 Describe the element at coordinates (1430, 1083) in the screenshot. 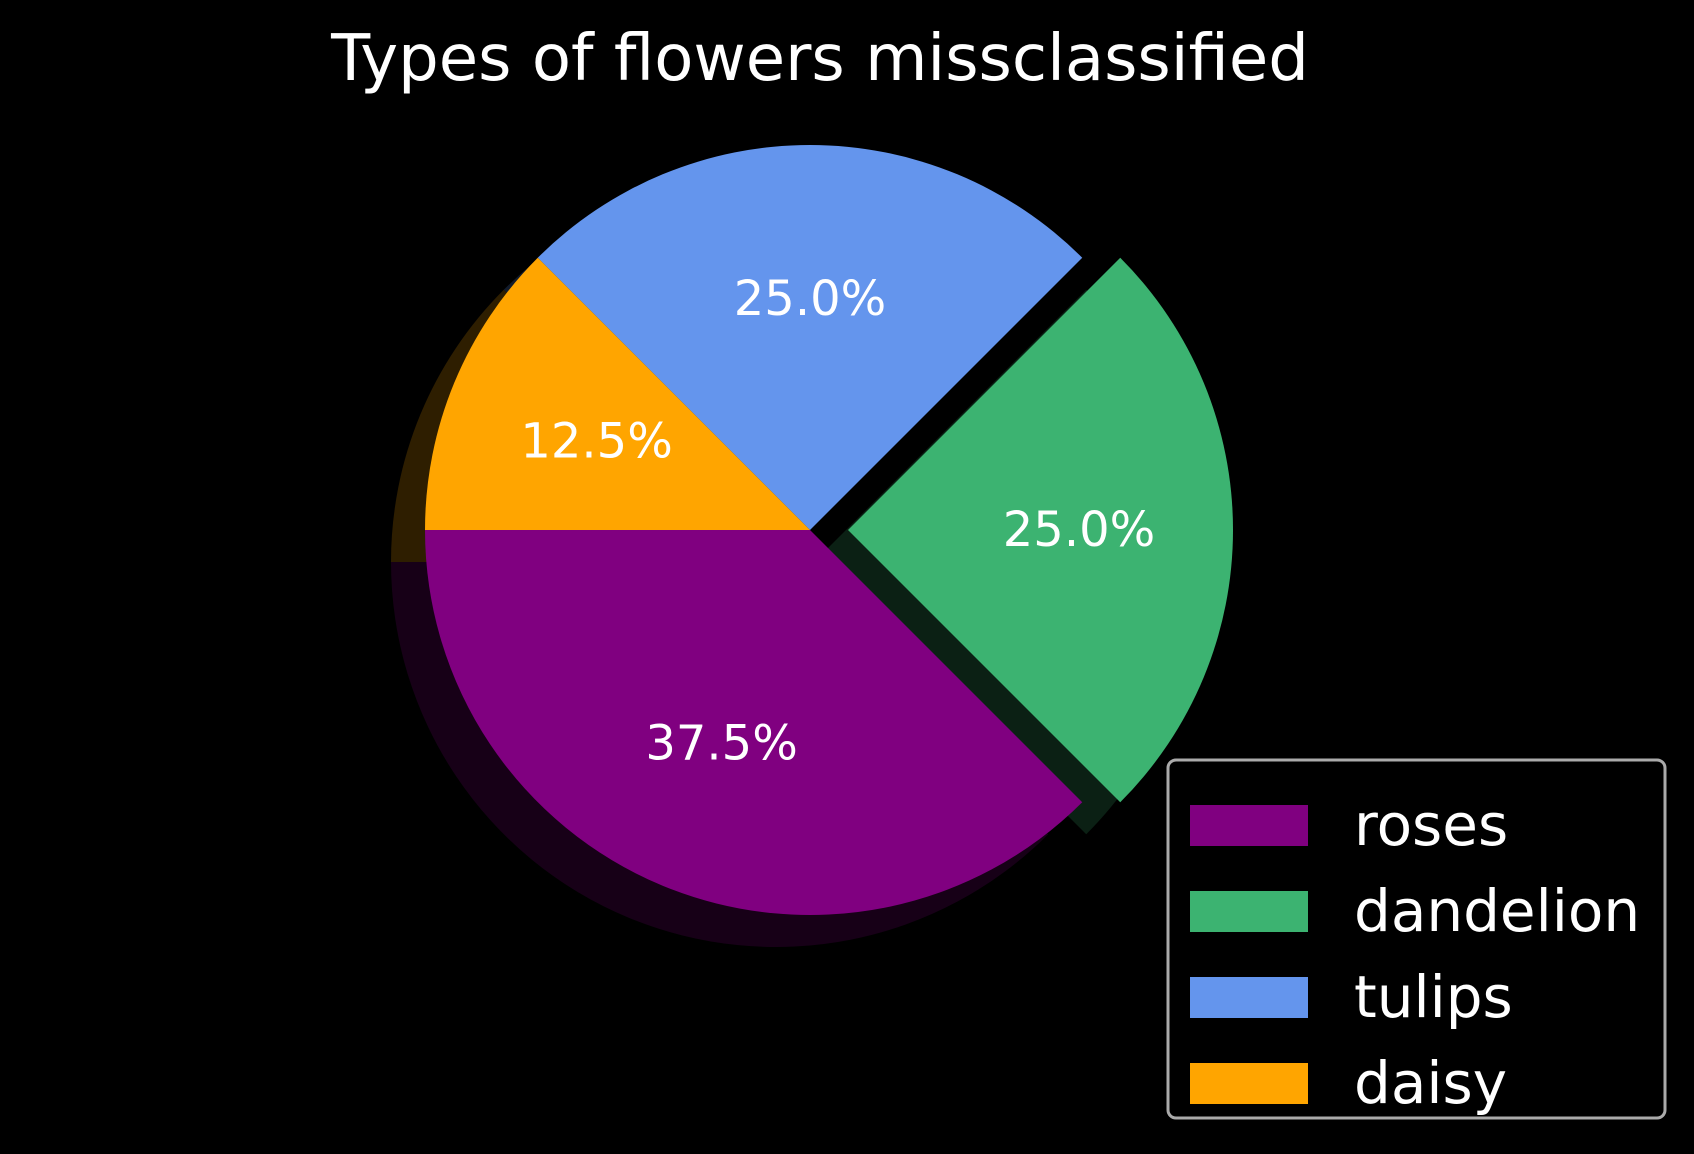

I see `legend-label-daisy: daisy` at that location.